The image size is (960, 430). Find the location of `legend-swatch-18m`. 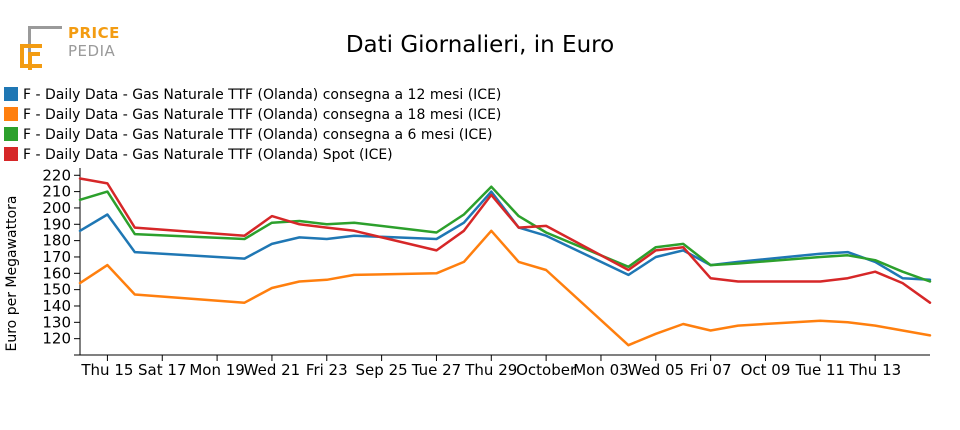

legend-swatch-18m is located at coordinates (11, 114).